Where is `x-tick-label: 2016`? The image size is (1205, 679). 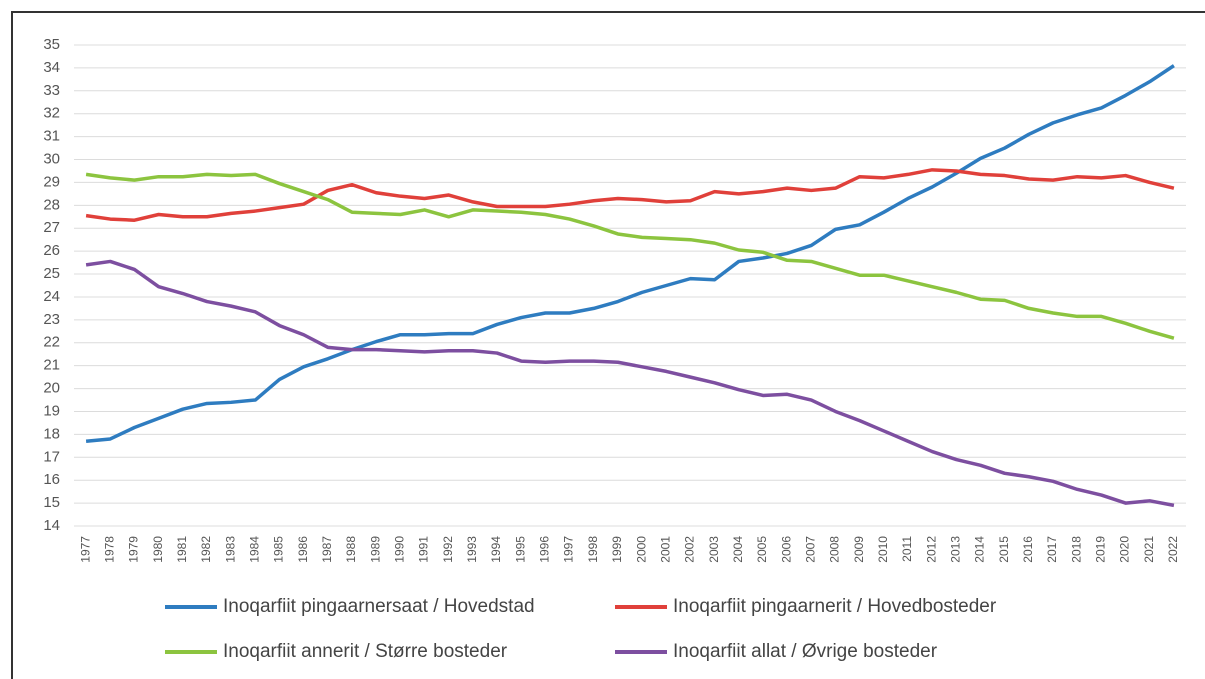
x-tick-label: 2016 is located at coordinates (1028, 549).